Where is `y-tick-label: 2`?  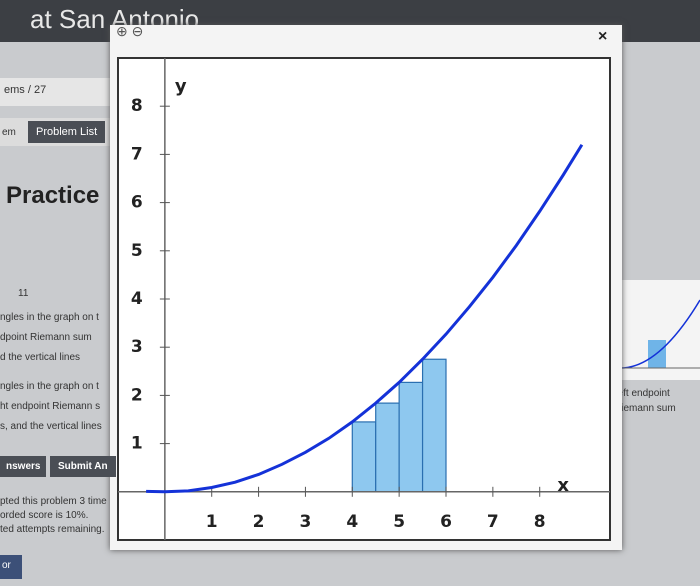 y-tick-label: 2 is located at coordinates (137, 395).